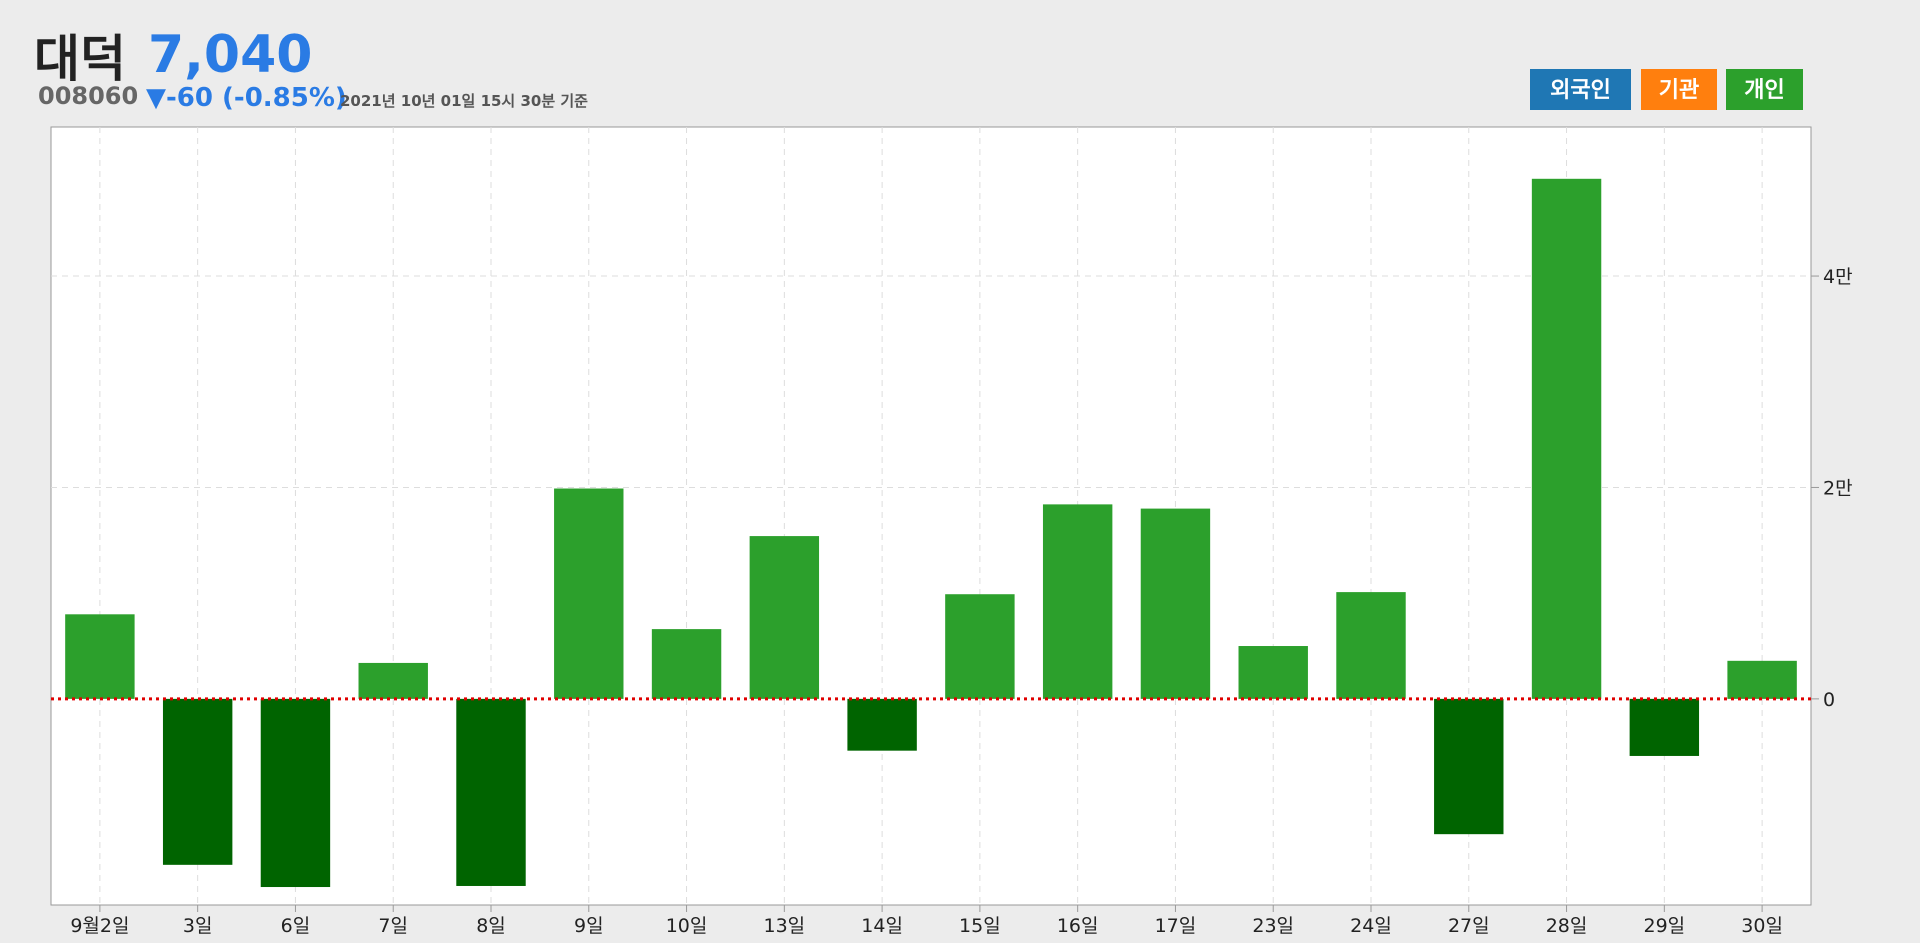  Describe the element at coordinates (99, 926) in the screenshot. I see `x-tick-label: 9월2일` at that location.